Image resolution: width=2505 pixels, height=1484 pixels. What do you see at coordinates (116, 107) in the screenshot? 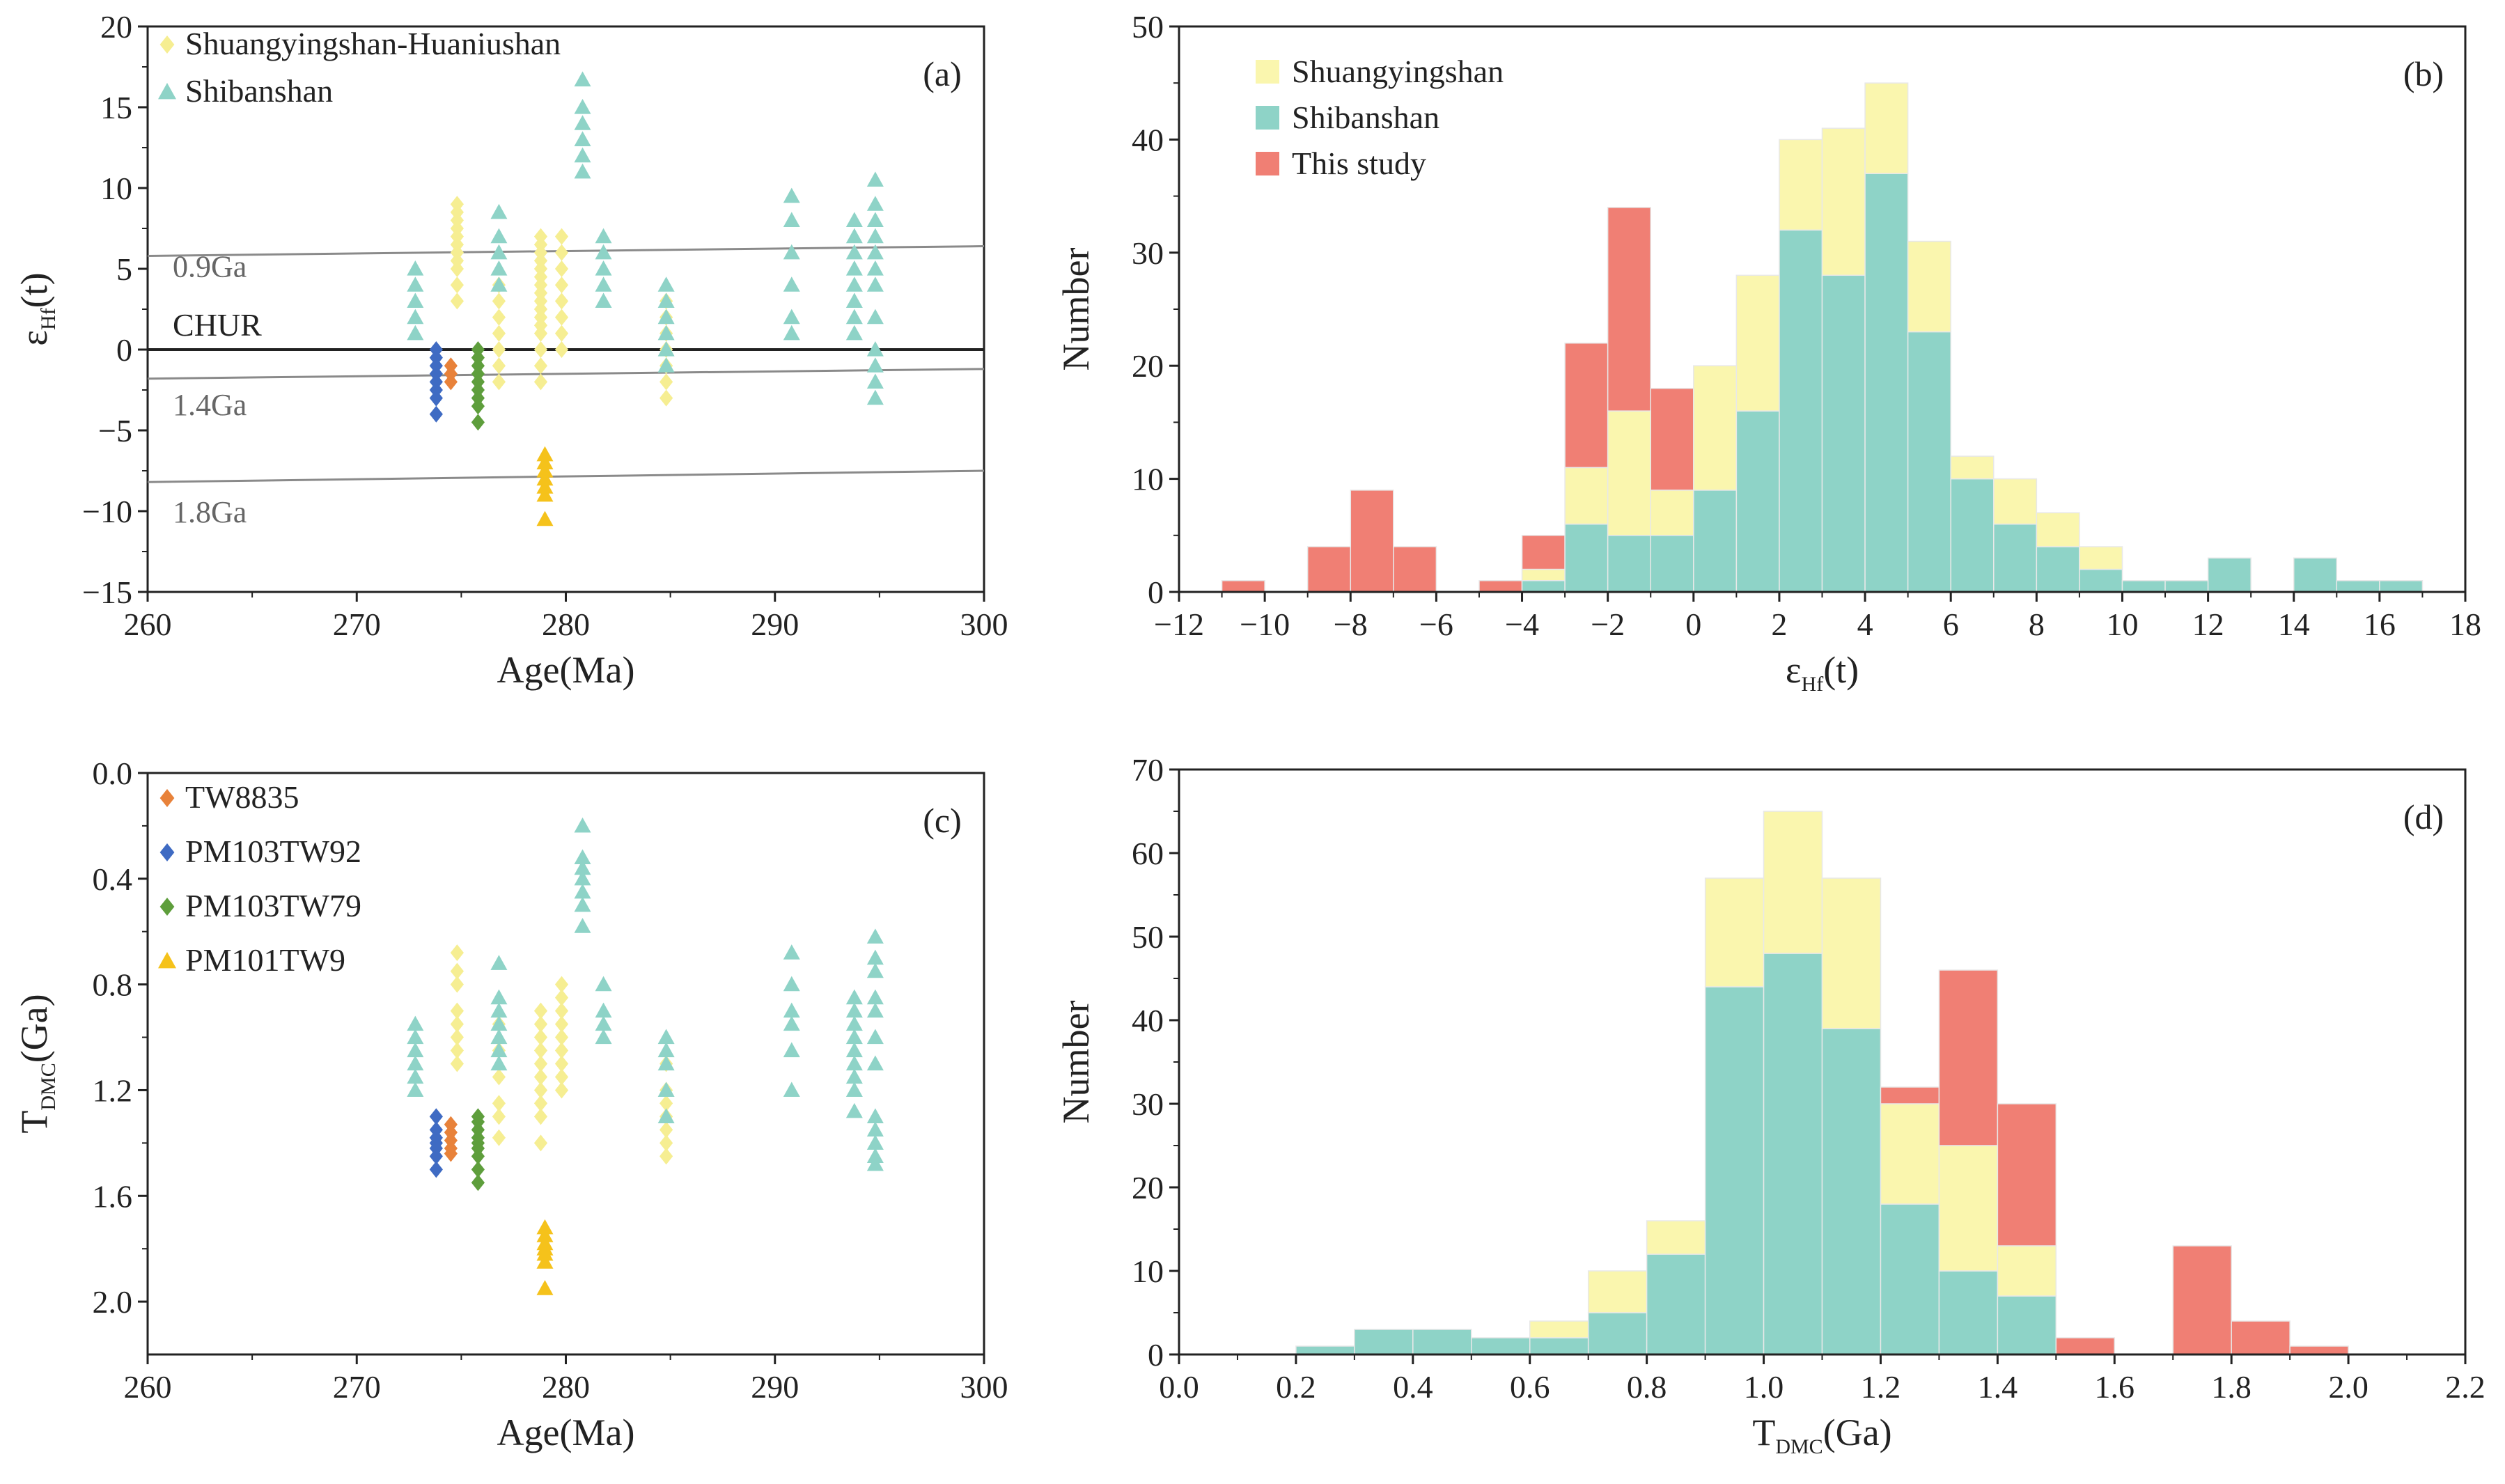
I see `y-tick-label: 15` at bounding box center [116, 107].